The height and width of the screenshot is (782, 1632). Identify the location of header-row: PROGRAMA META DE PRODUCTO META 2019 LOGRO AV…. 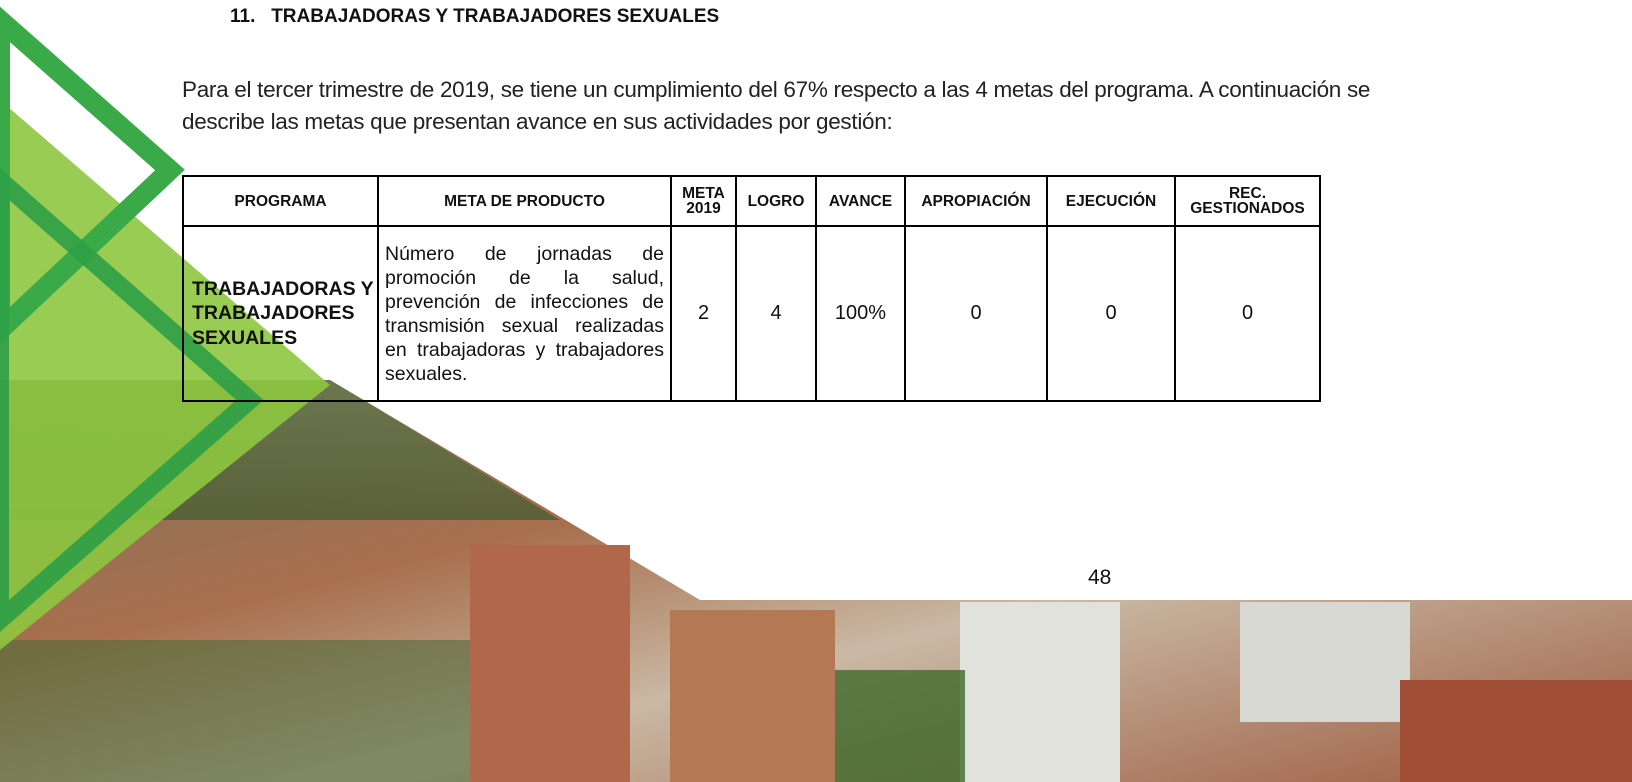
(751, 201).